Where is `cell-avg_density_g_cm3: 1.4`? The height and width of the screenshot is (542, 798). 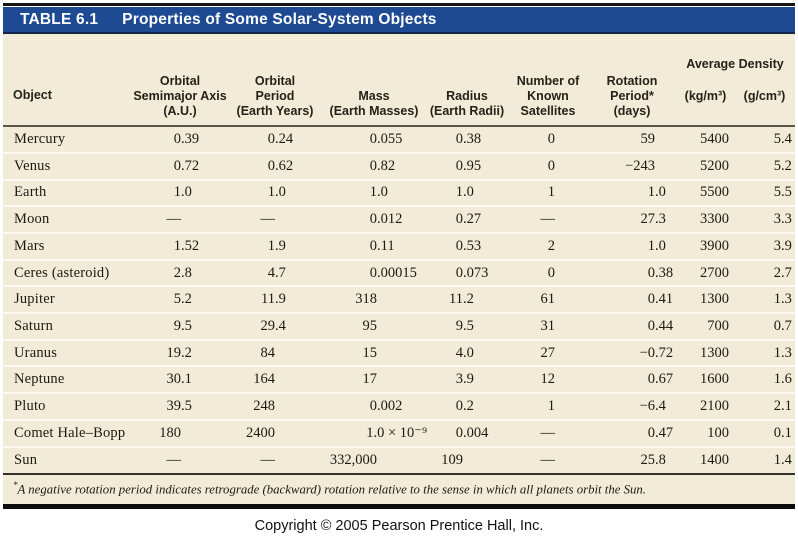
cell-avg_density_g_cm3: 1.4 is located at coordinates (782, 459).